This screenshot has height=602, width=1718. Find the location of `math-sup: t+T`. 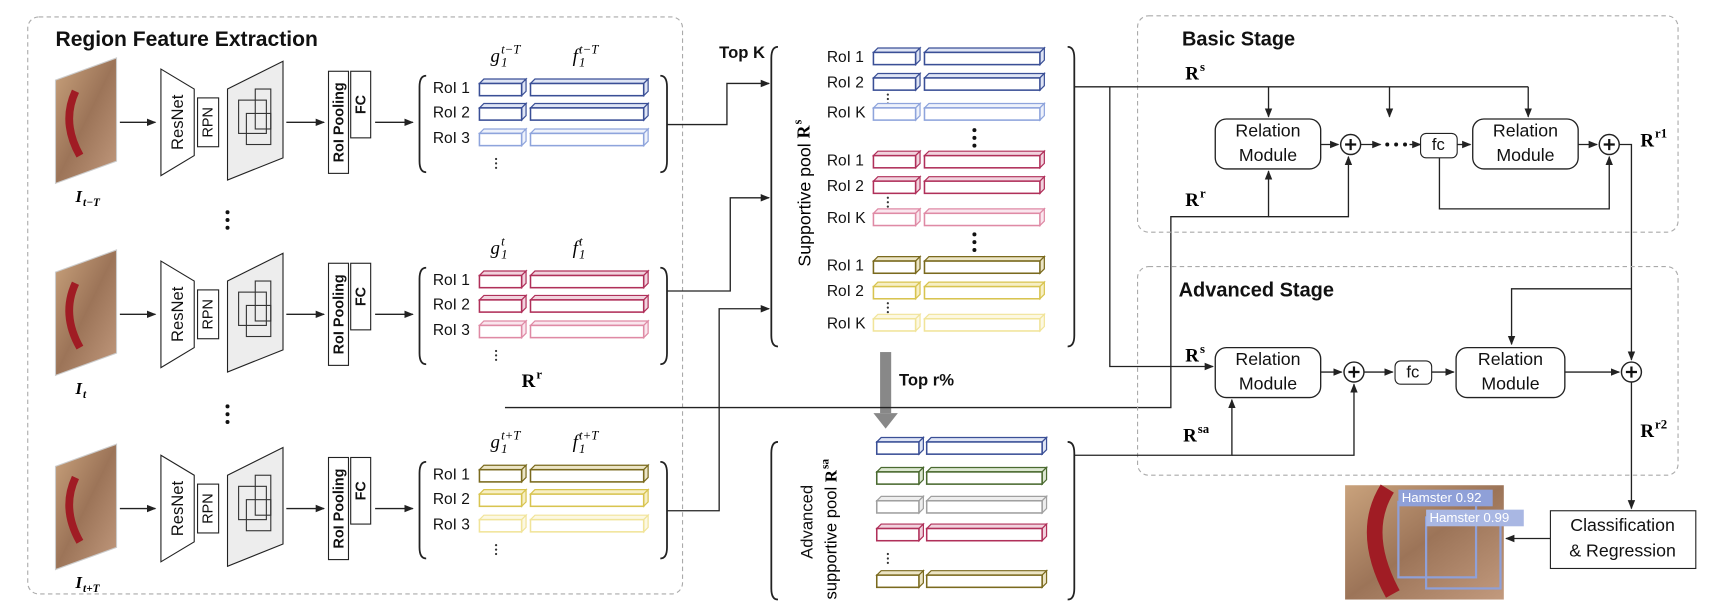

math-sup: t+T is located at coordinates (589, 436).